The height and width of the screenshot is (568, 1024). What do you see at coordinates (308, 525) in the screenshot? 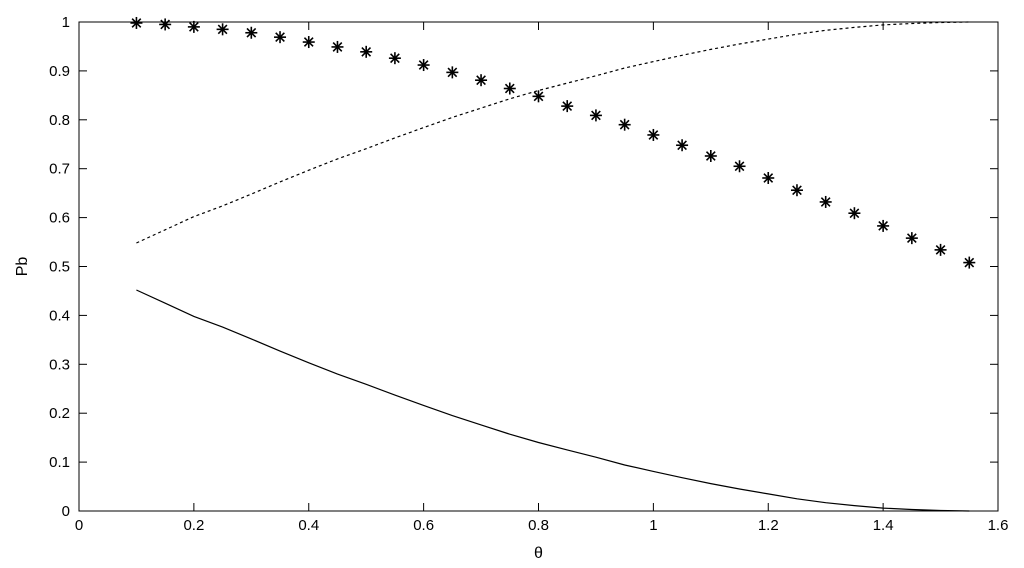
I see `x-tick-label: 0.4` at bounding box center [308, 525].